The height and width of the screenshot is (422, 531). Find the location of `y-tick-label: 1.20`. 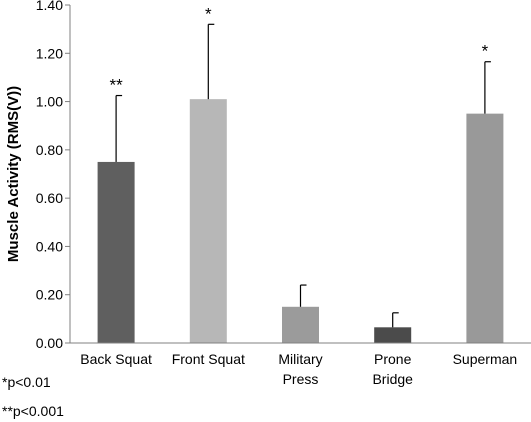

y-tick-label: 1.20 is located at coordinates (49, 53).